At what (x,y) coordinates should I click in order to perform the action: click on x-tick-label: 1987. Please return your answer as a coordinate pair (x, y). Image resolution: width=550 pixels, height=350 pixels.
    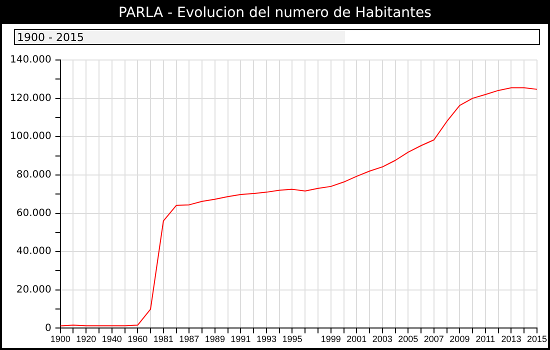
    Looking at the image, I should click on (189, 339).